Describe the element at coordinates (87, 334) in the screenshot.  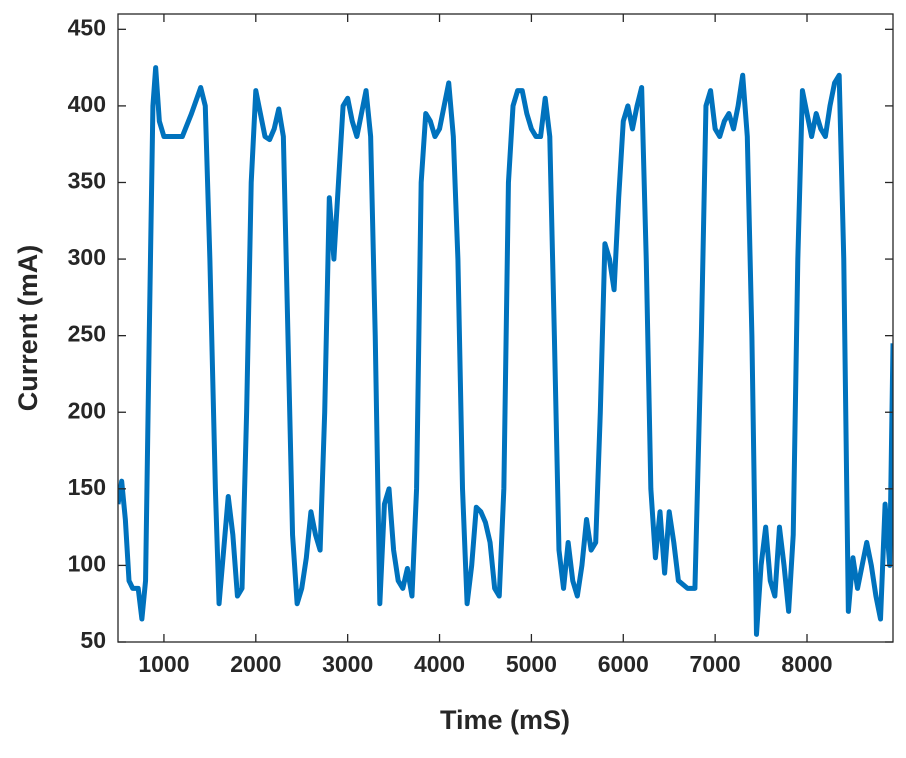
I see `y-tick-label: 250` at that location.